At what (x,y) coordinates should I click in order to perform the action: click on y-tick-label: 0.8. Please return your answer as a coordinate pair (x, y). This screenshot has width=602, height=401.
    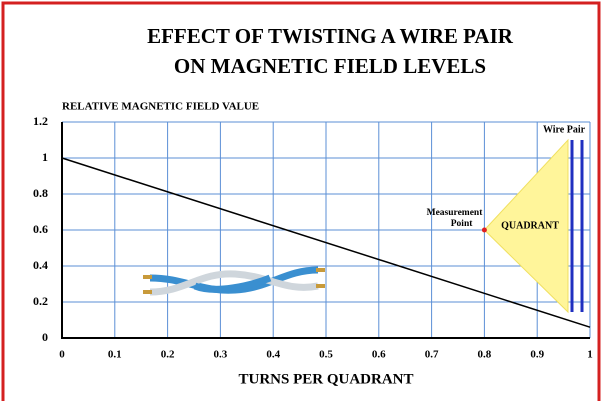
    Looking at the image, I should click on (40, 193).